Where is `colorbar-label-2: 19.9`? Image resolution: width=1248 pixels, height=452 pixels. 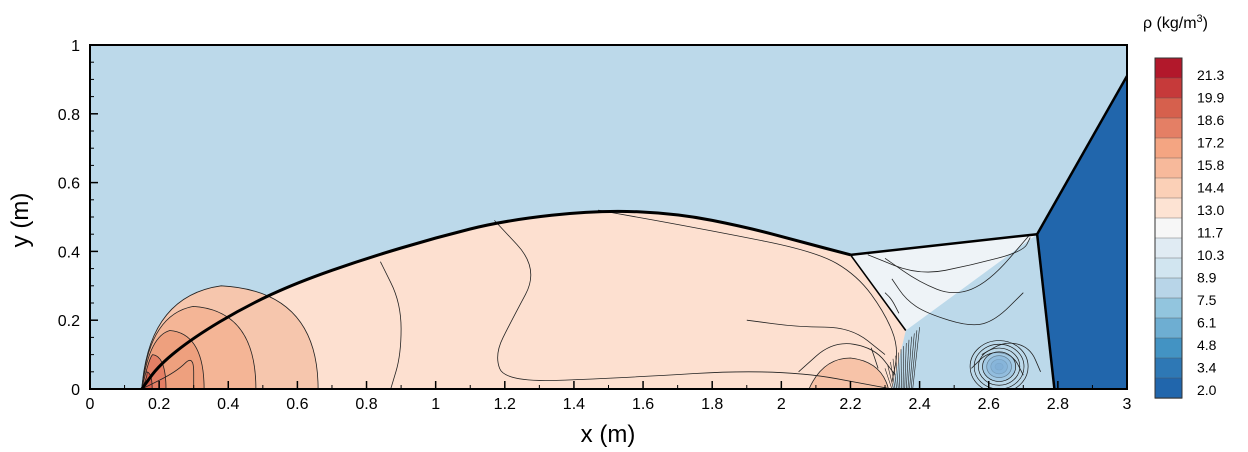
colorbar-label-2: 19.9 is located at coordinates (1210, 98).